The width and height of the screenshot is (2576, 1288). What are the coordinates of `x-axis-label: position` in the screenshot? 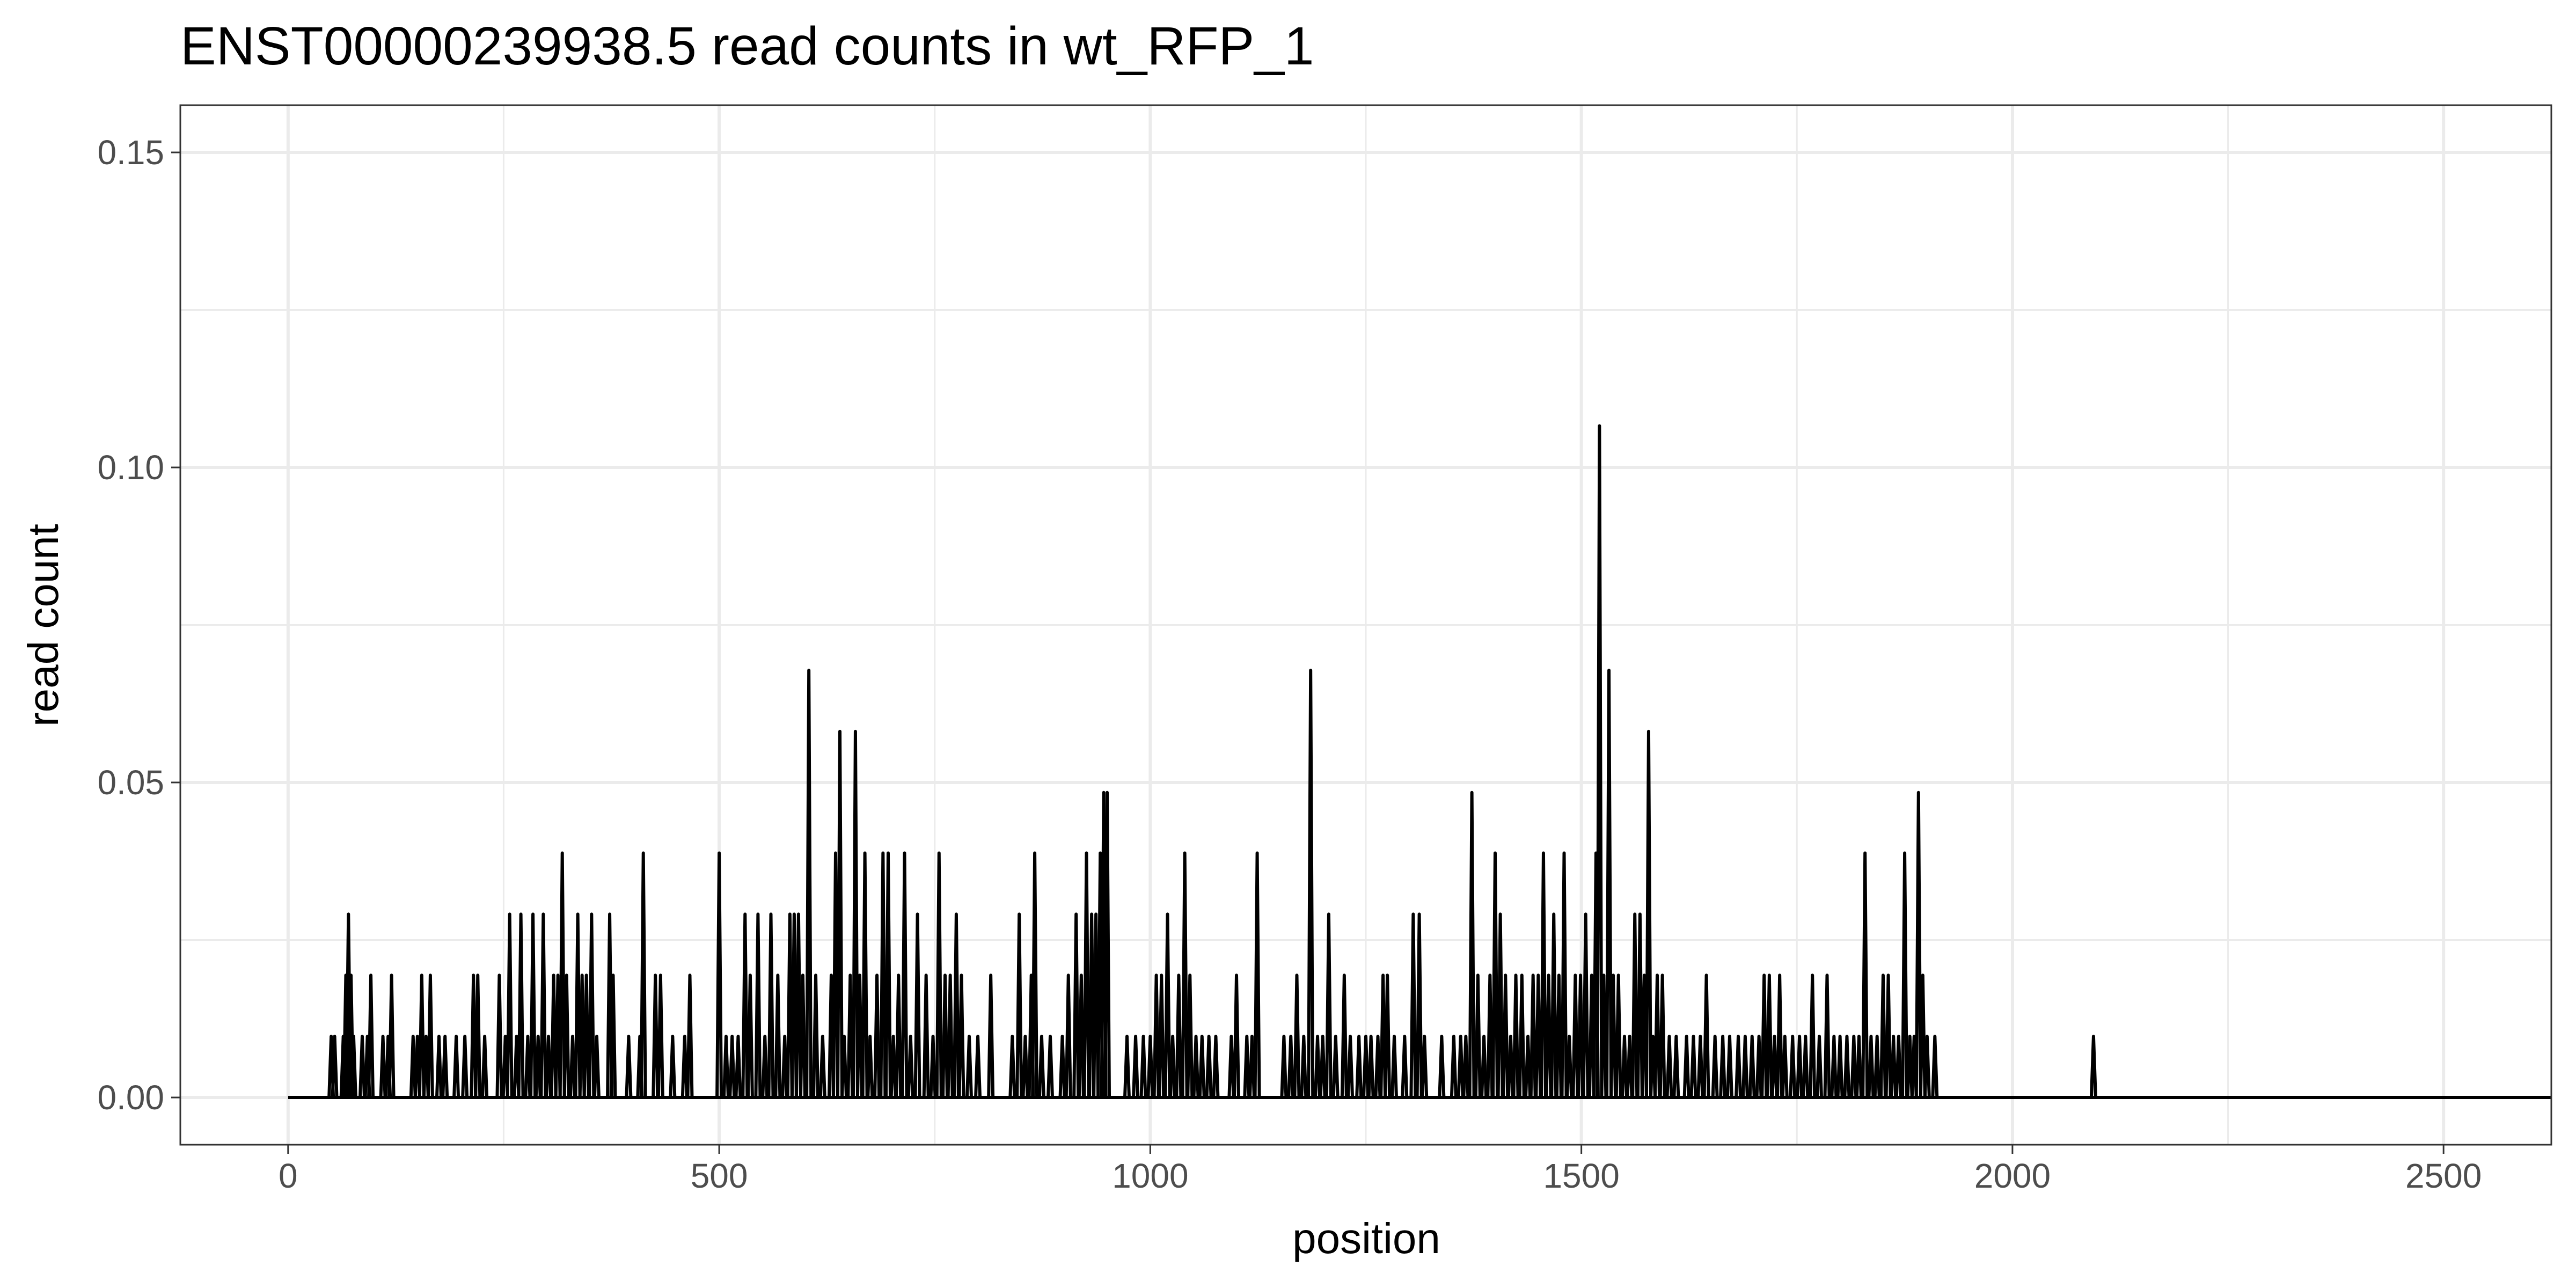 It's located at (1366, 1238).